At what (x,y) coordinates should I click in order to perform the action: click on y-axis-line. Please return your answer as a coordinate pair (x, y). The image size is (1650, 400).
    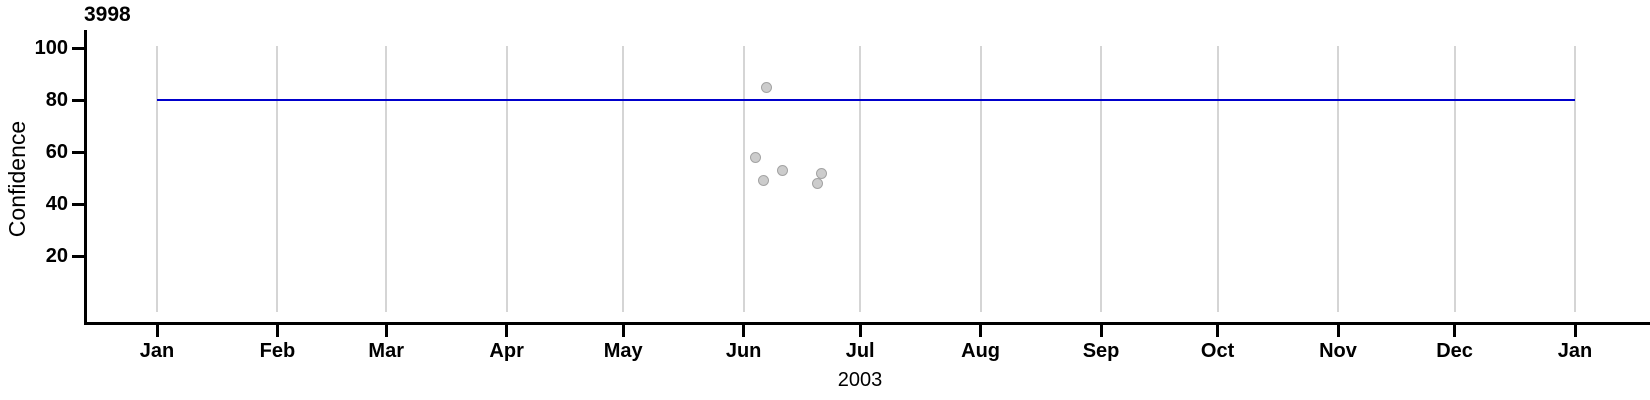
    Looking at the image, I should click on (85, 177).